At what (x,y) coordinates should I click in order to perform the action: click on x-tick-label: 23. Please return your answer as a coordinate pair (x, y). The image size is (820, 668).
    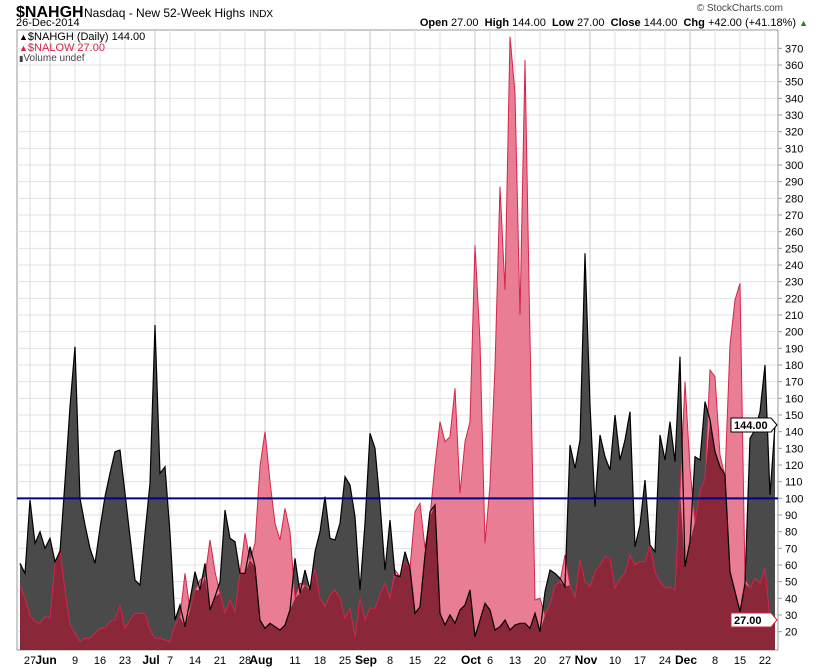
    Looking at the image, I should click on (125, 661).